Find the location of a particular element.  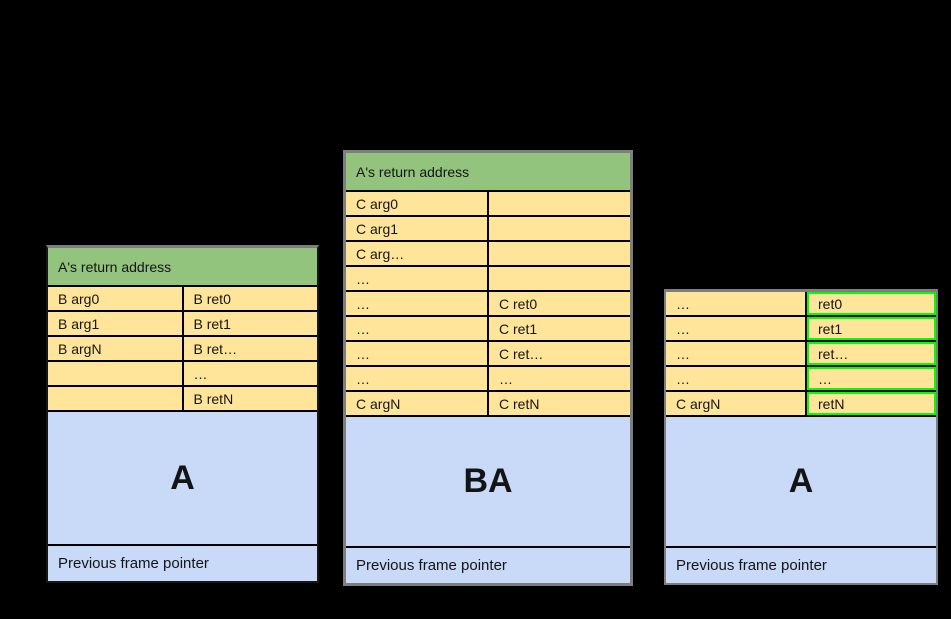

table-row: … ret0 is located at coordinates (801, 304).